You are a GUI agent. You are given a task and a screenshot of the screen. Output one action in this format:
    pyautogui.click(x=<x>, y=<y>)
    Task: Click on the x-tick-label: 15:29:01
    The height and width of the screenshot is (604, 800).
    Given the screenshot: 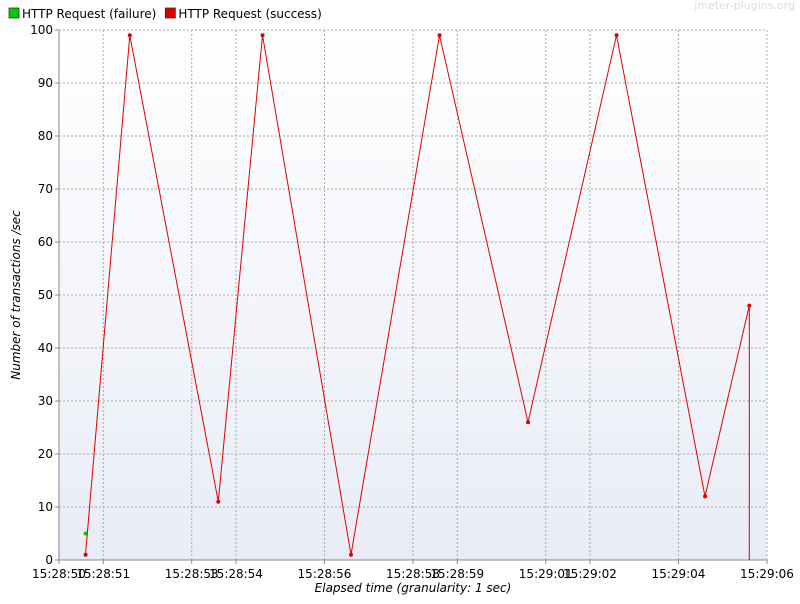 What is the action you would take?
    pyautogui.click(x=546, y=574)
    